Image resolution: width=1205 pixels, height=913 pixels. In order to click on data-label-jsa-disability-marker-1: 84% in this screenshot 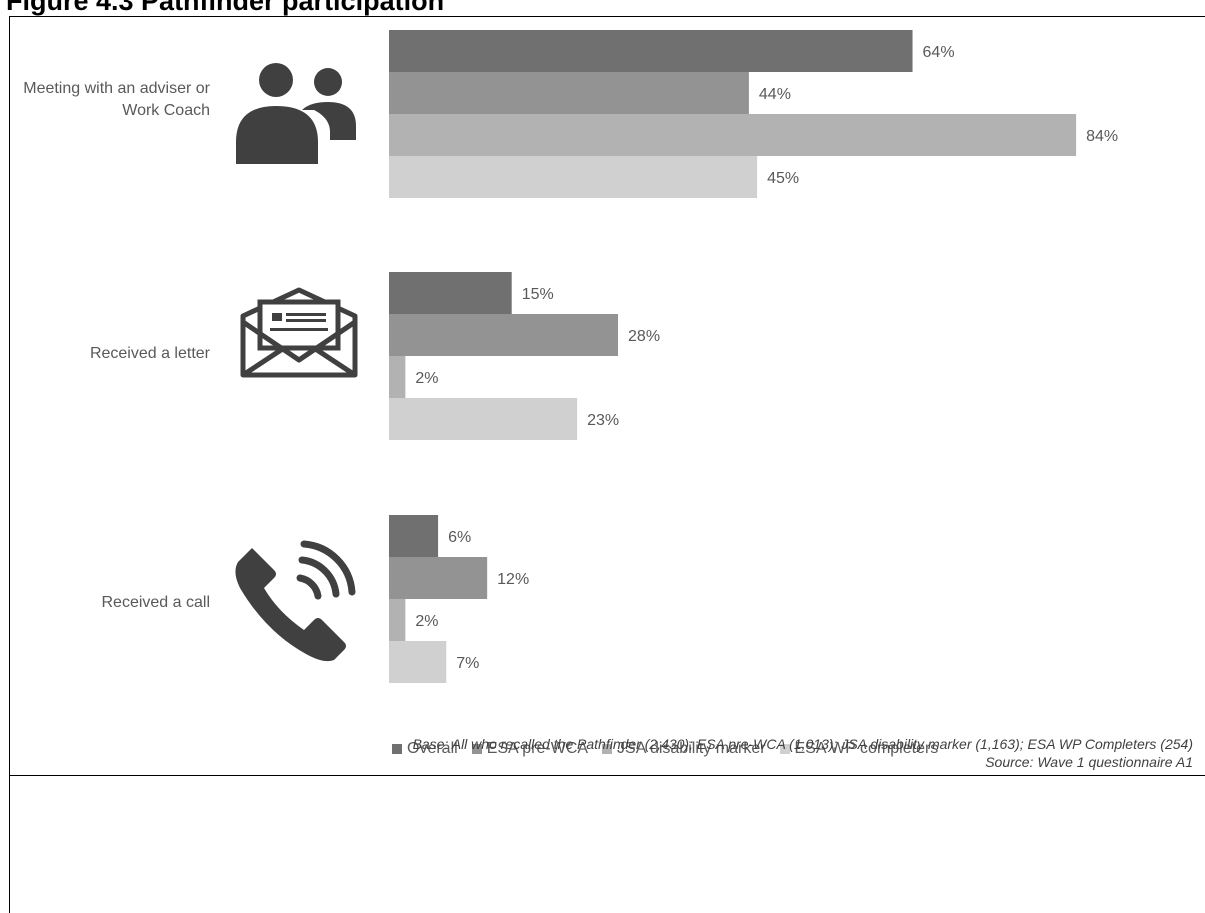, I will do `click(1102, 136)`.